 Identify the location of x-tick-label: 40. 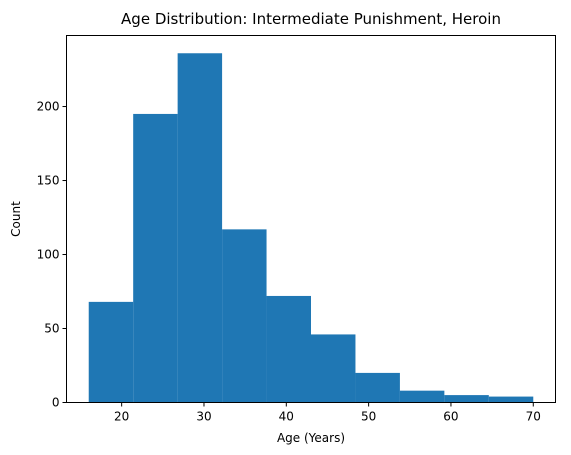
(286, 417).